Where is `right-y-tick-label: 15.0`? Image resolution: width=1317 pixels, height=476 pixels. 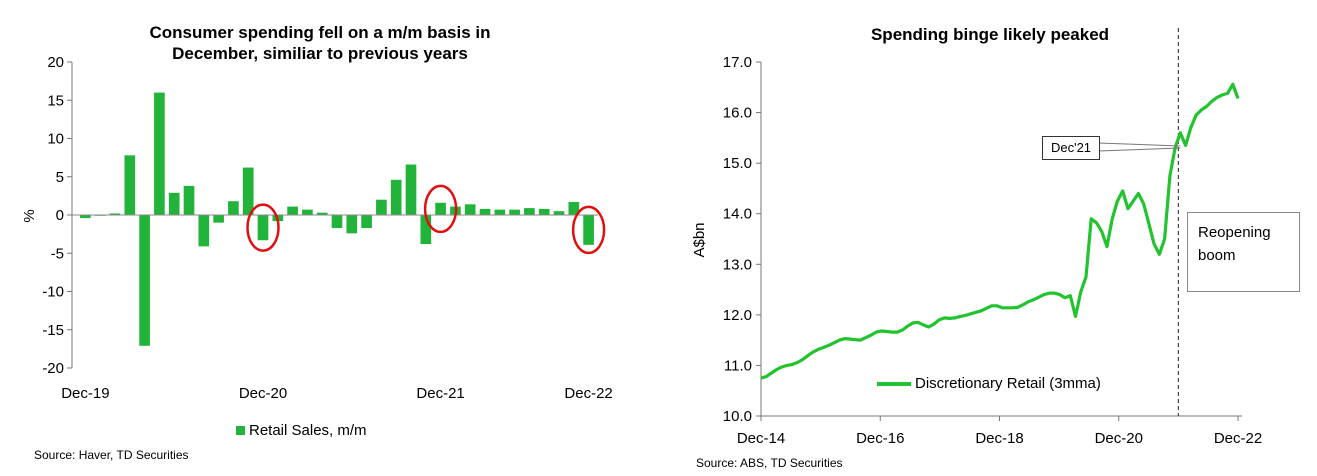
right-y-tick-label: 15.0 is located at coordinates (737, 163).